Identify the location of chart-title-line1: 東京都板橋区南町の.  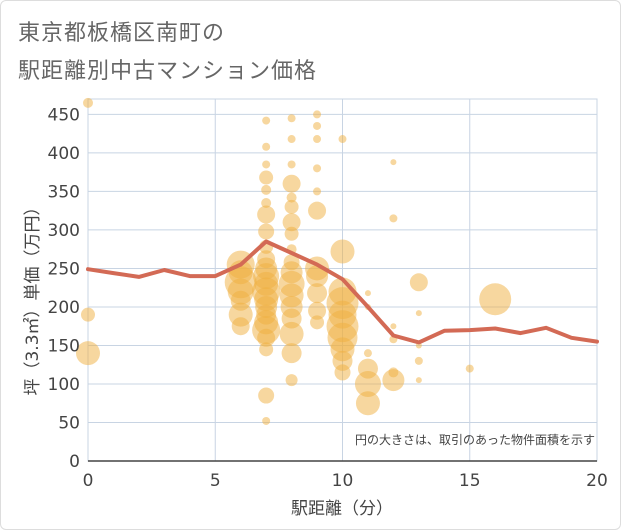
(122, 33).